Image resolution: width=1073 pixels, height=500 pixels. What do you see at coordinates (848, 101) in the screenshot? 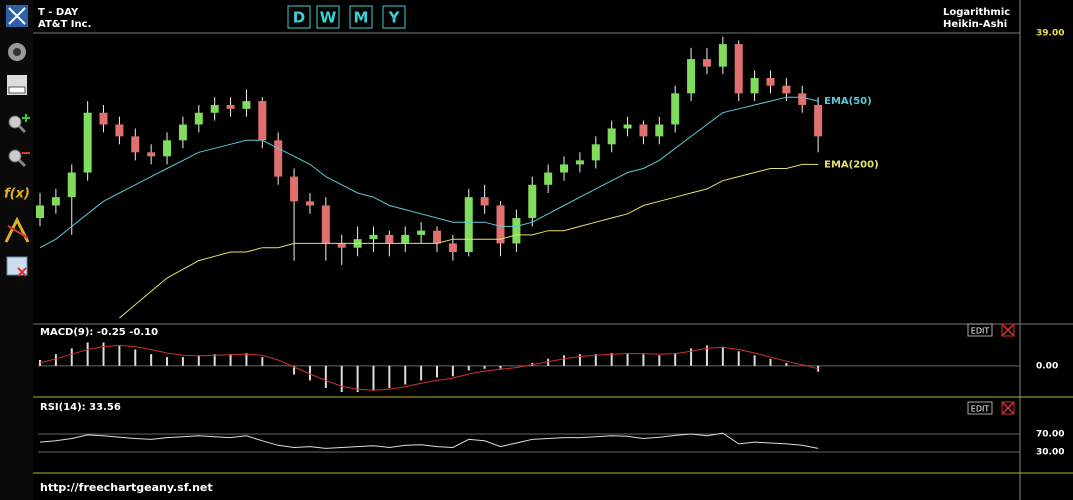
I see `line-label: EMA(50)` at bounding box center [848, 101].